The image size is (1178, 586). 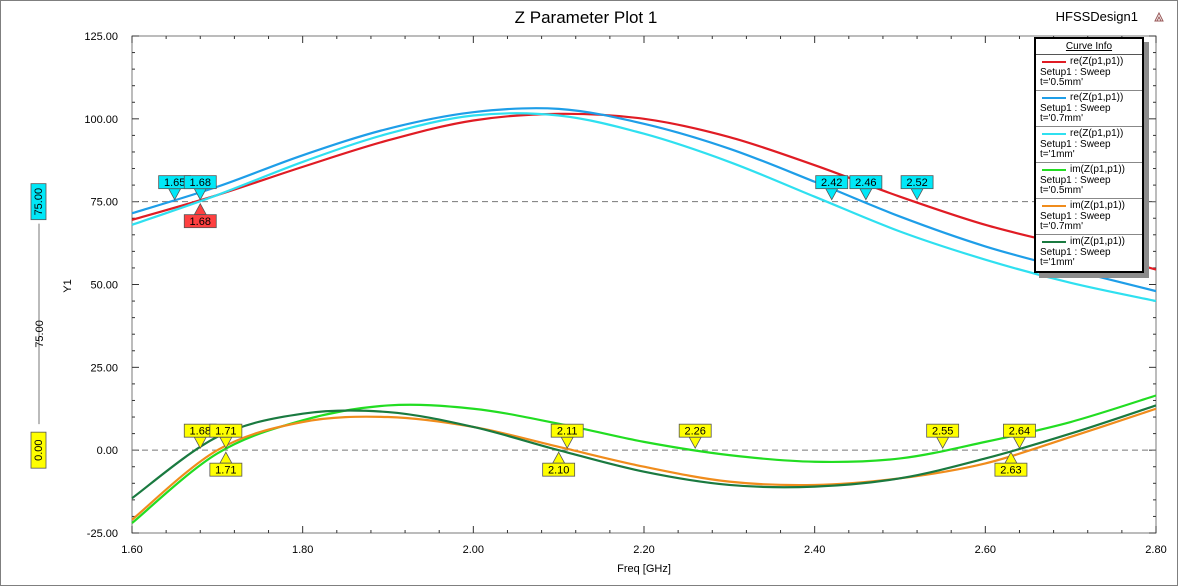 What do you see at coordinates (131, 550) in the screenshot?
I see `x-tick-label: 1.60` at bounding box center [131, 550].